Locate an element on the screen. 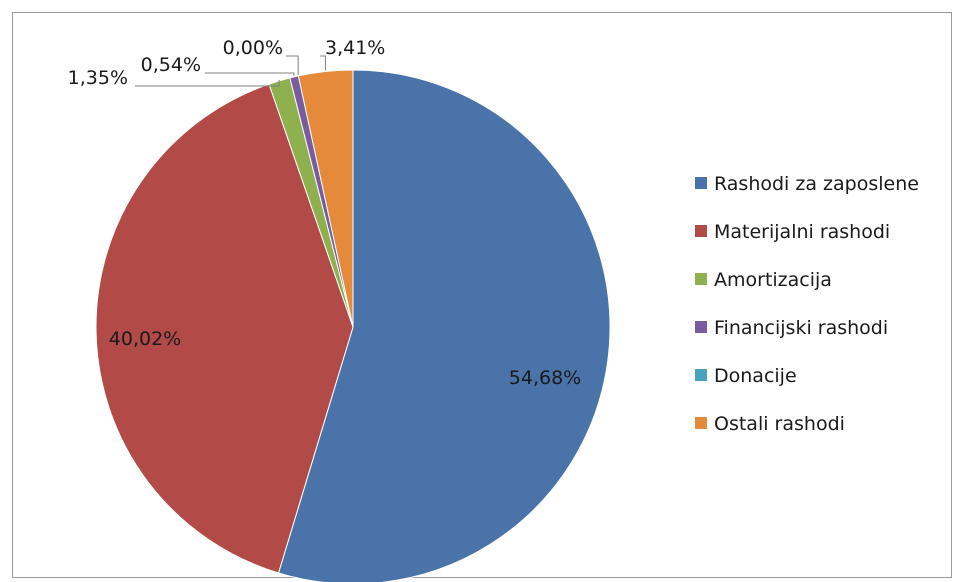 This screenshot has width=957, height=582. legend-label-ostali-rashodi: Ostali rashodi is located at coordinates (779, 424).